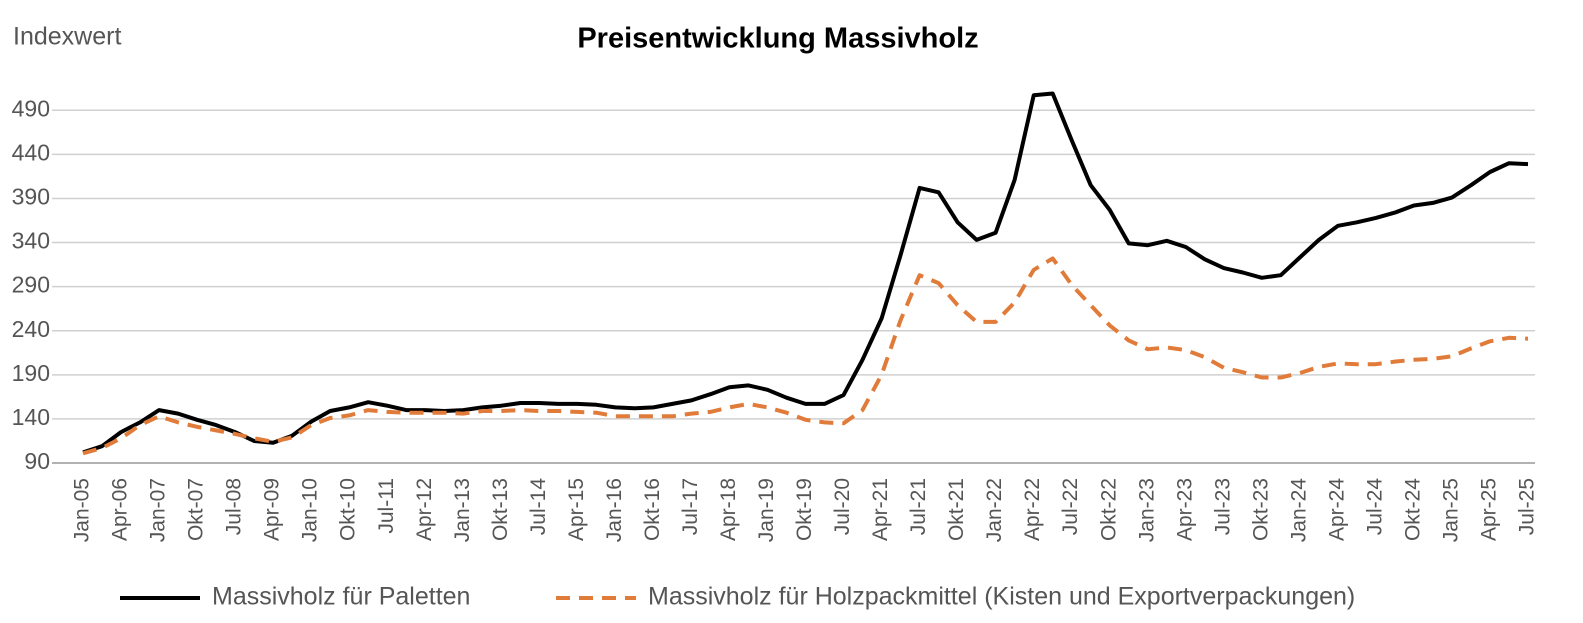 The width and height of the screenshot is (1583, 623). What do you see at coordinates (234, 506) in the screenshot?
I see `x-tick-label: Jul-08` at bounding box center [234, 506].